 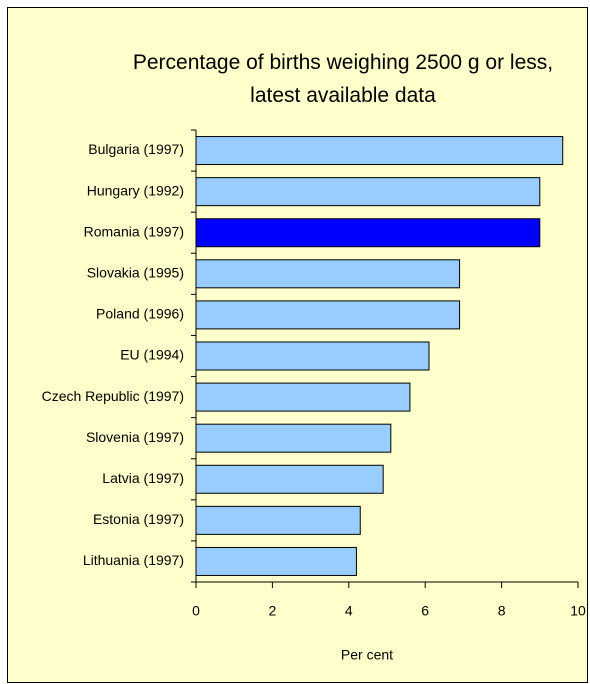 What do you see at coordinates (502, 611) in the screenshot?
I see `x-tick-label: 8` at bounding box center [502, 611].